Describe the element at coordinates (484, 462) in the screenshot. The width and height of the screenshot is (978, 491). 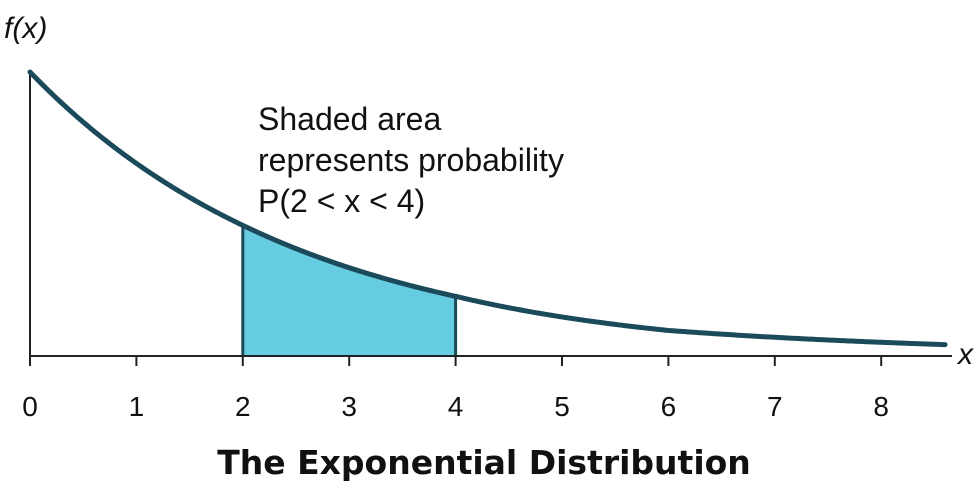
I see `chart-title: The Exponential Distribution` at that location.